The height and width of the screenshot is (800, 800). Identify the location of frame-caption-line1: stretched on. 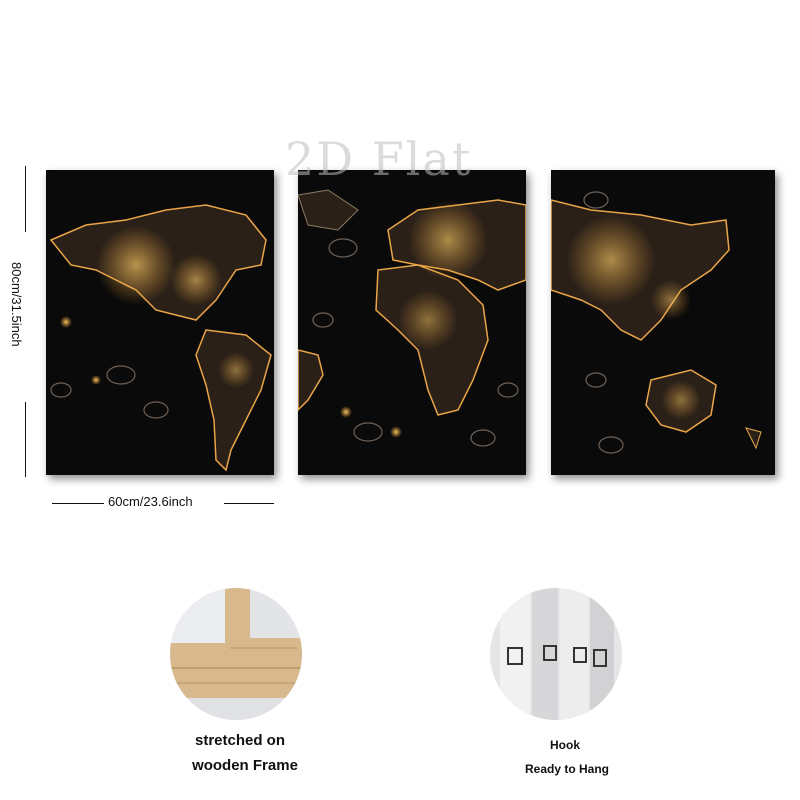
(239, 740).